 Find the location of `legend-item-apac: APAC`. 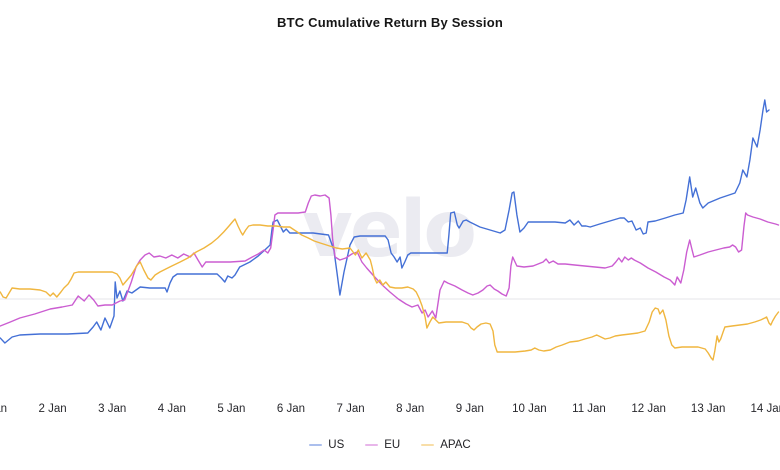

legend-item-apac: APAC is located at coordinates (446, 445).